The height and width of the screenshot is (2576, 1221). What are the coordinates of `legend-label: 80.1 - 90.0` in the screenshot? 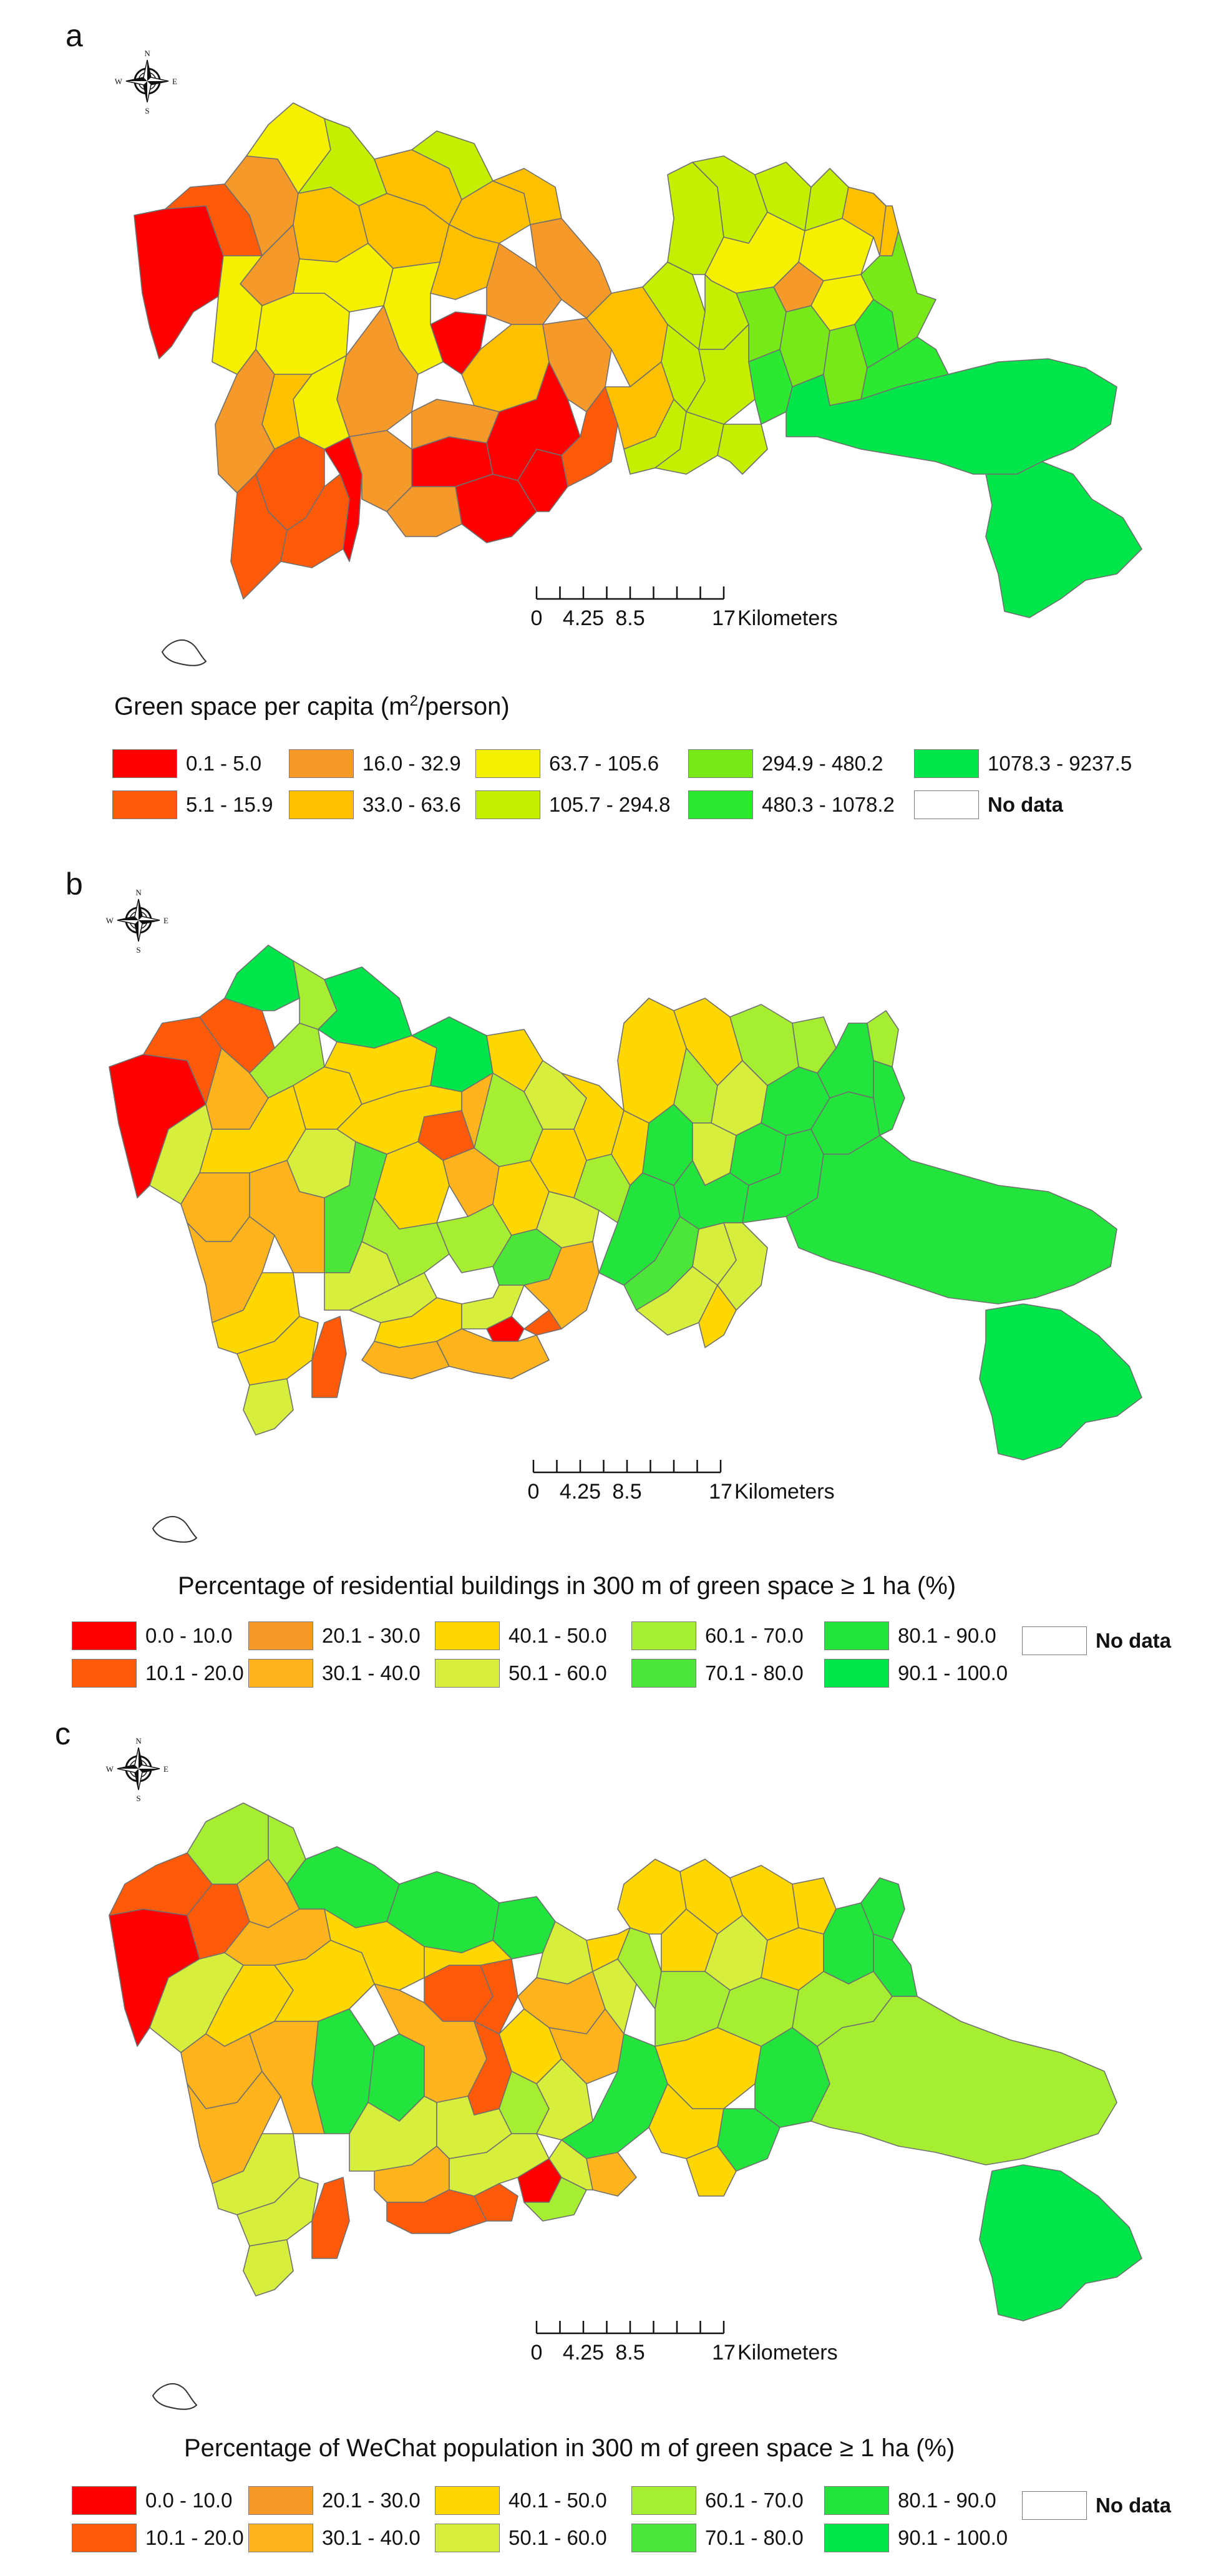 It's located at (947, 2500).